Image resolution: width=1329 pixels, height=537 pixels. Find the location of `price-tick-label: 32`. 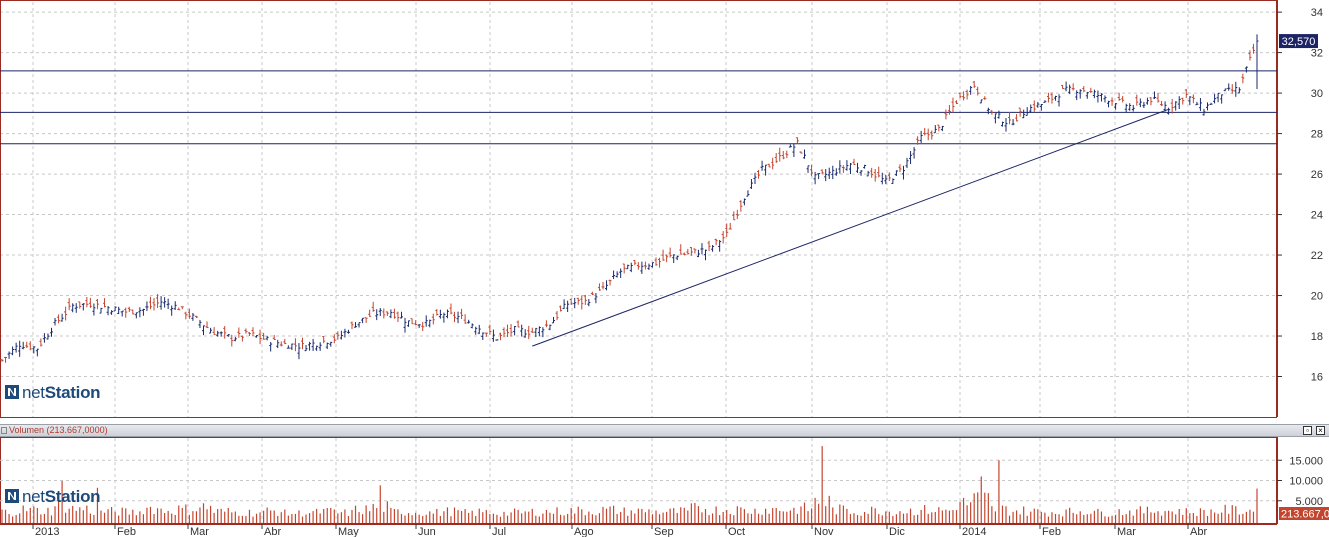

price-tick-label: 32 is located at coordinates (1317, 54).